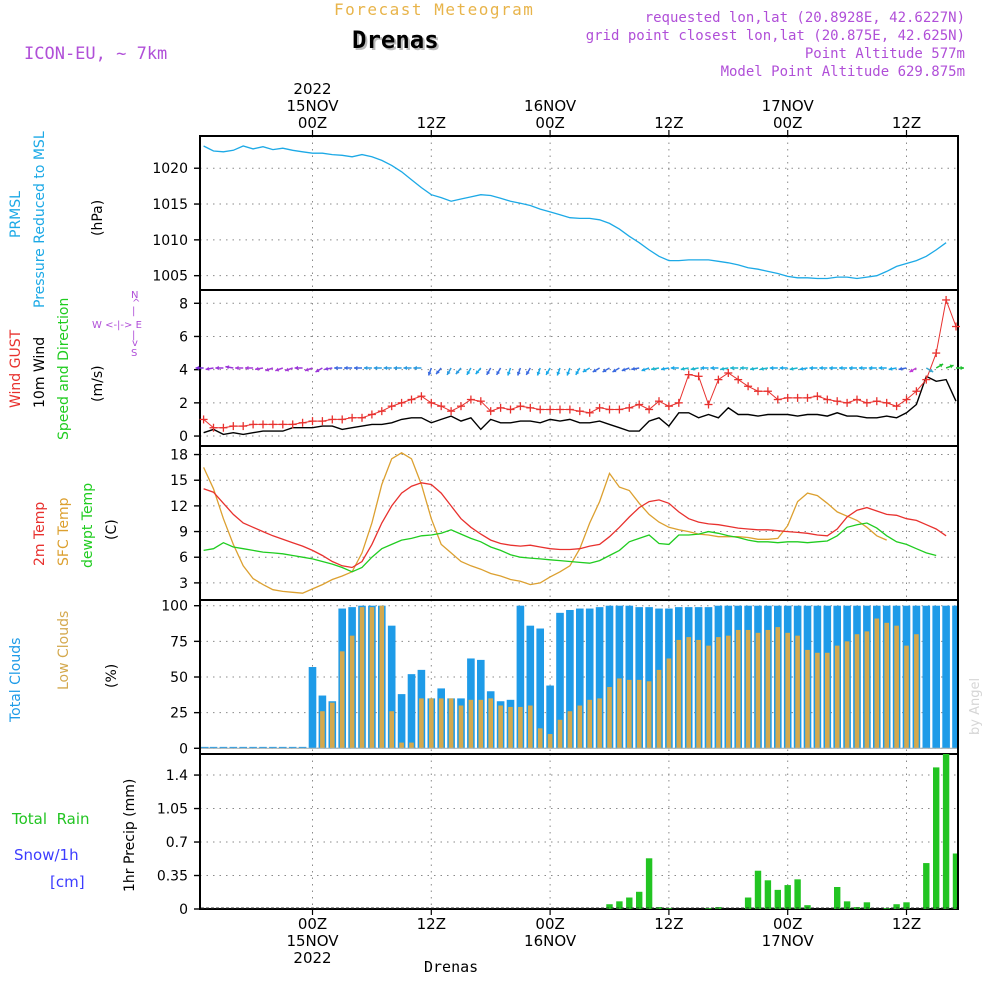 The image size is (1000, 1000). What do you see at coordinates (177, 843) in the screenshot?
I see `y-tick-label: 0.7` at bounding box center [177, 843].